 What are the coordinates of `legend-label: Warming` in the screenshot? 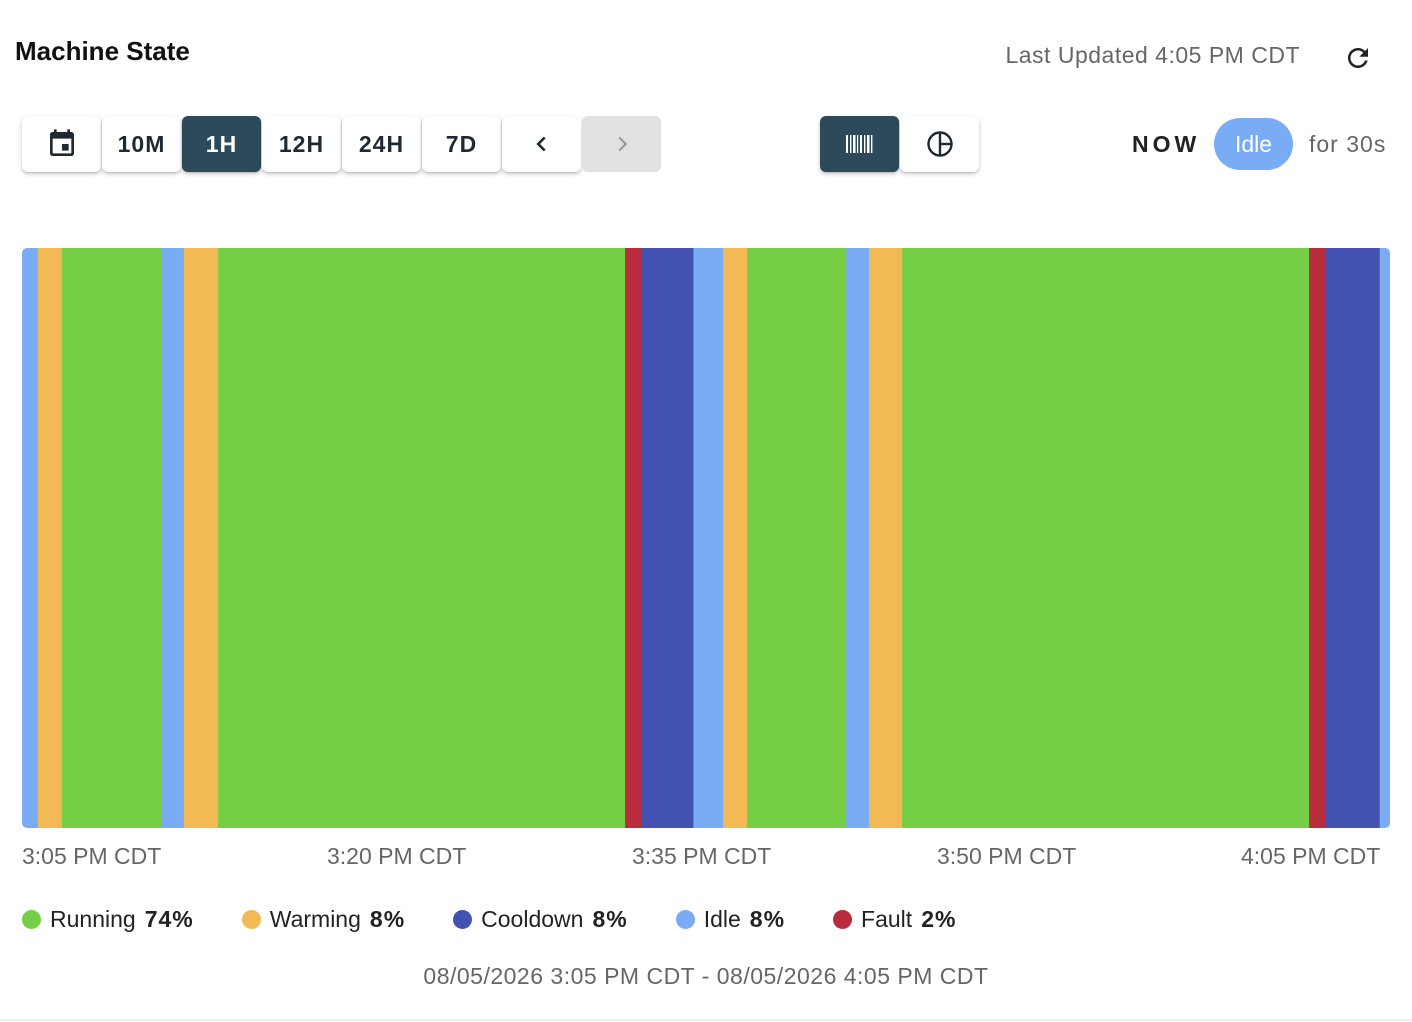 It's located at (315, 919).